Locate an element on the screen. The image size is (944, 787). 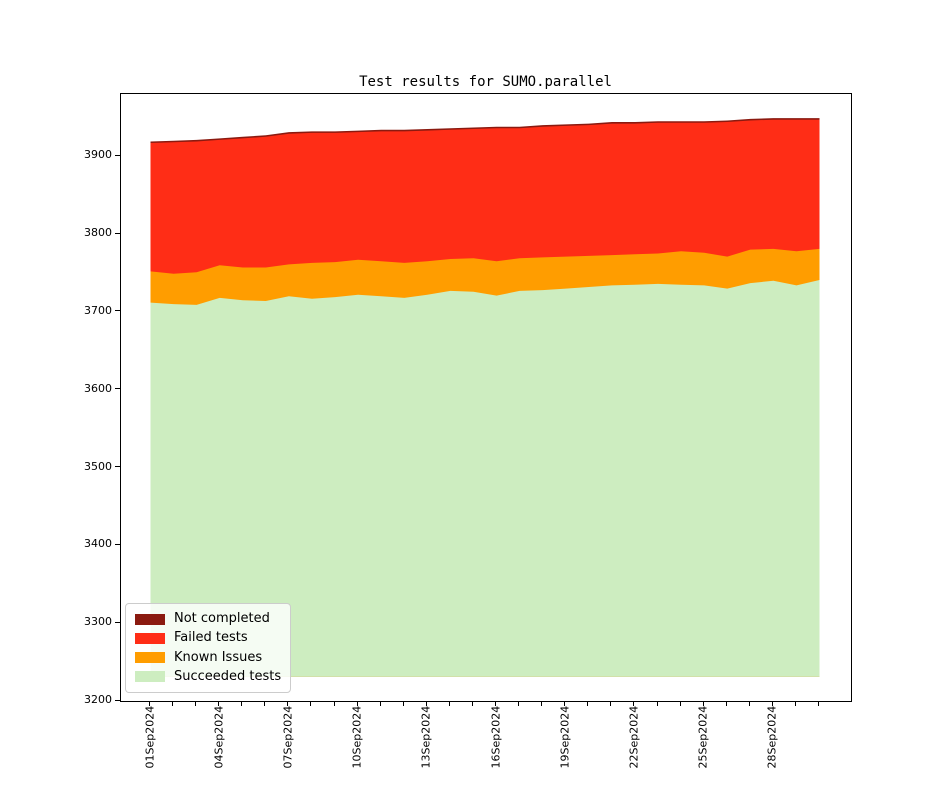
legend-row: Not completed is located at coordinates (208, 619).